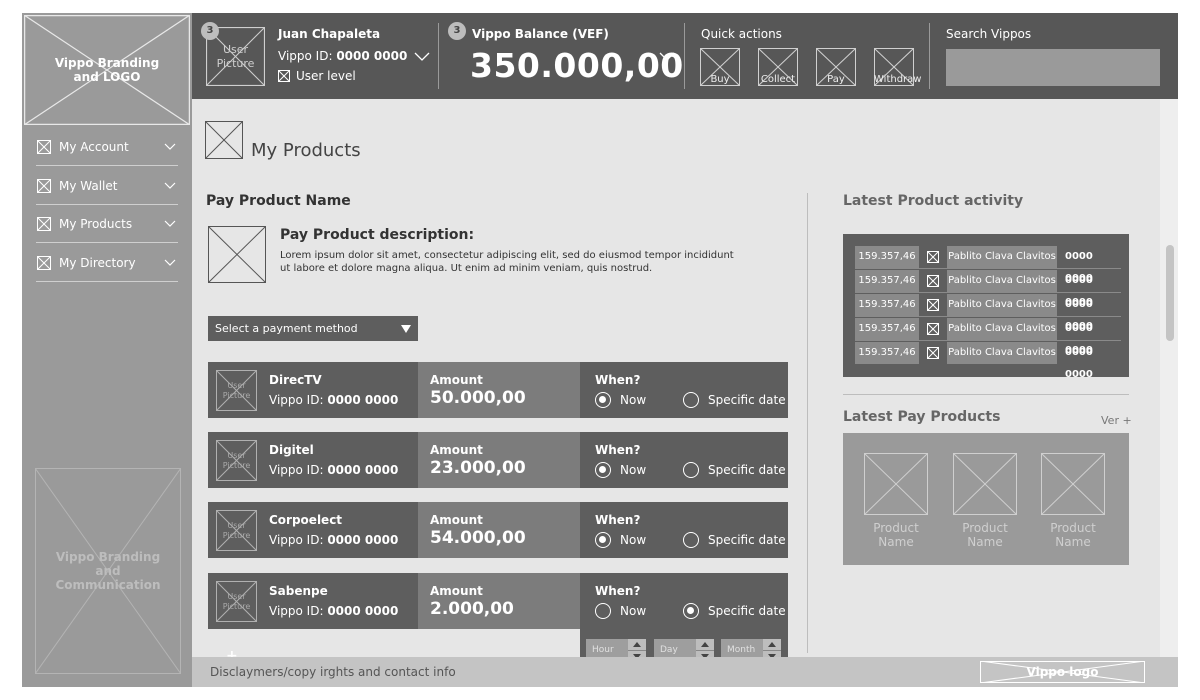  I want to click on footer-logo-text: Vippo logo, so click(1062, 672).